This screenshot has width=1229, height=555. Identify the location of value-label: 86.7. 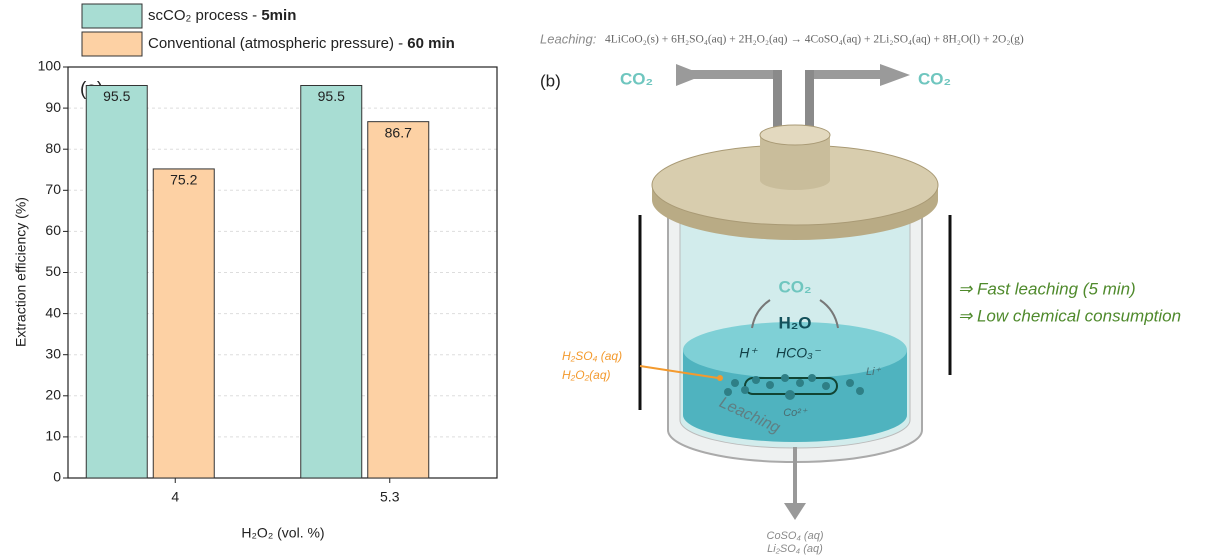
(398, 132).